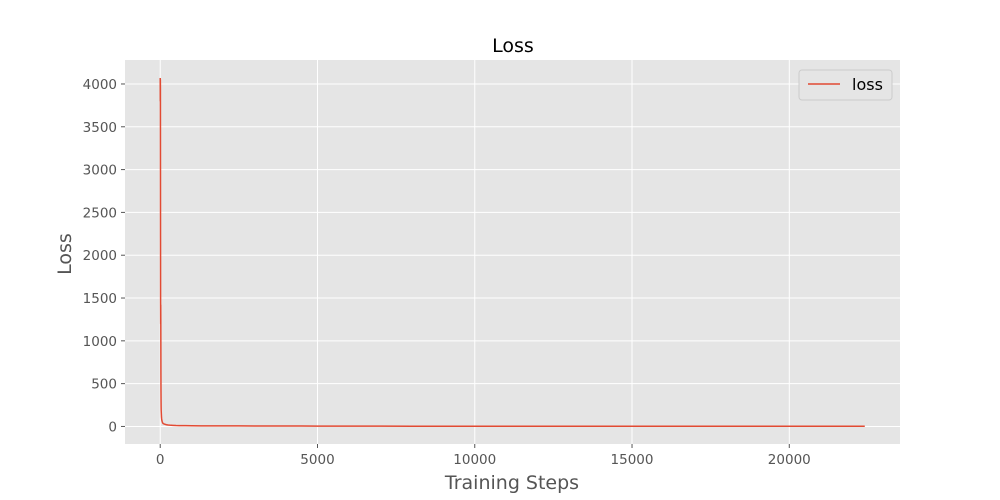 This screenshot has height=500, width=1000. I want to click on legend-label-loss: loss, so click(867, 84).